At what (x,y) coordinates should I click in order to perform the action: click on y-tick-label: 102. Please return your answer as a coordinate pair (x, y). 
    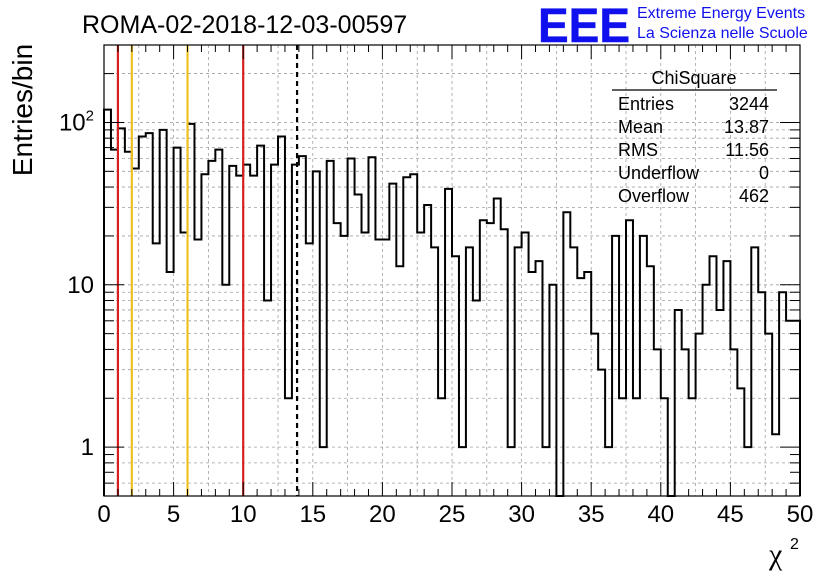
    Looking at the image, I should click on (76, 121).